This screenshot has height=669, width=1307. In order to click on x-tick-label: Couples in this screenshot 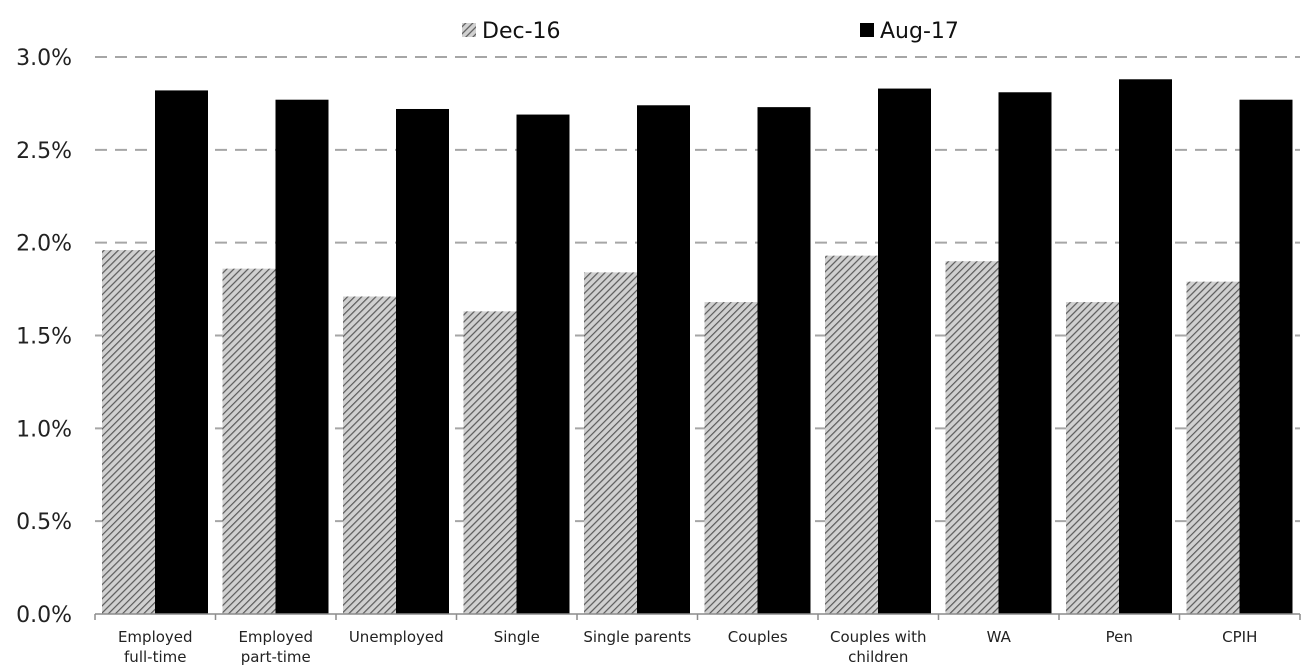, I will do `click(758, 637)`.